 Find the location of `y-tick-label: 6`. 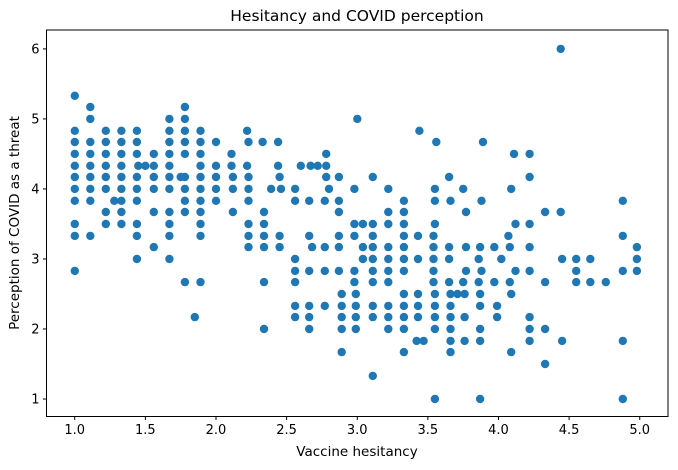

y-tick-label: 6 is located at coordinates (35, 49).